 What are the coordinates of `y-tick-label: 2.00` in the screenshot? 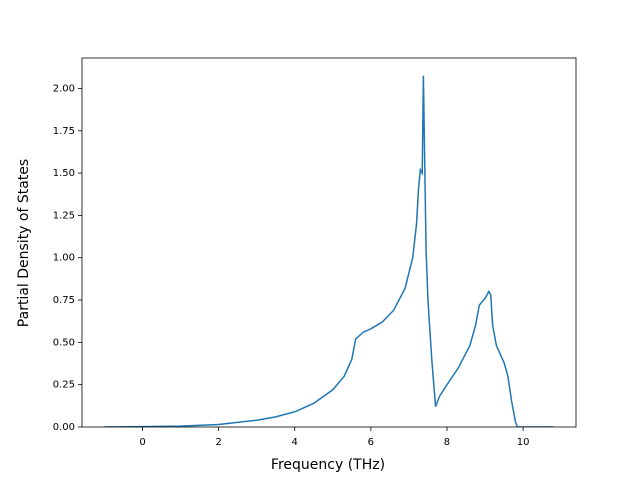 It's located at (64, 88).